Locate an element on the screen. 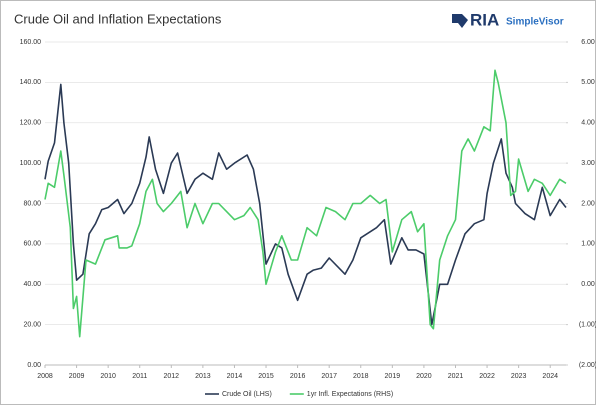  y2-tick-label: 3.00 is located at coordinates (588, 163).